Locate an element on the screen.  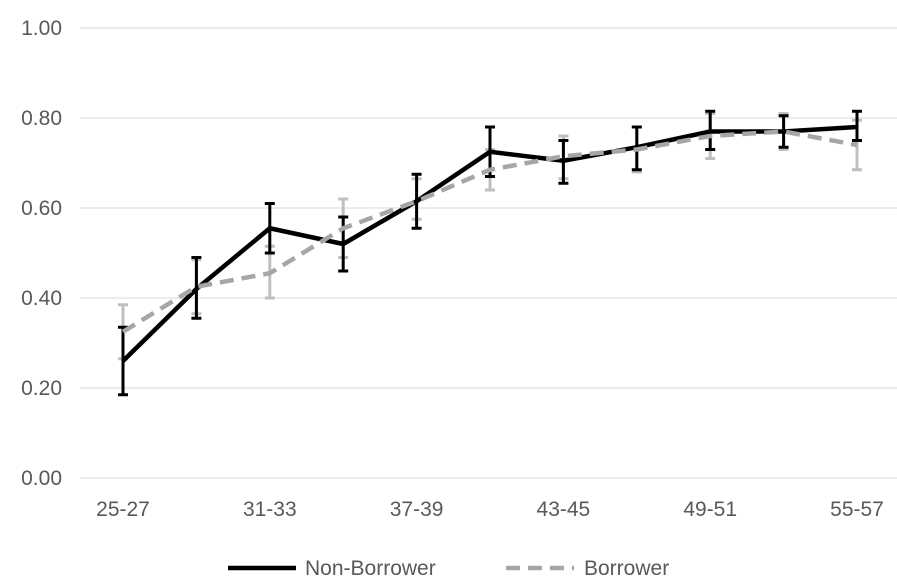
legend-label-borrower: Borrower is located at coordinates (626, 568).